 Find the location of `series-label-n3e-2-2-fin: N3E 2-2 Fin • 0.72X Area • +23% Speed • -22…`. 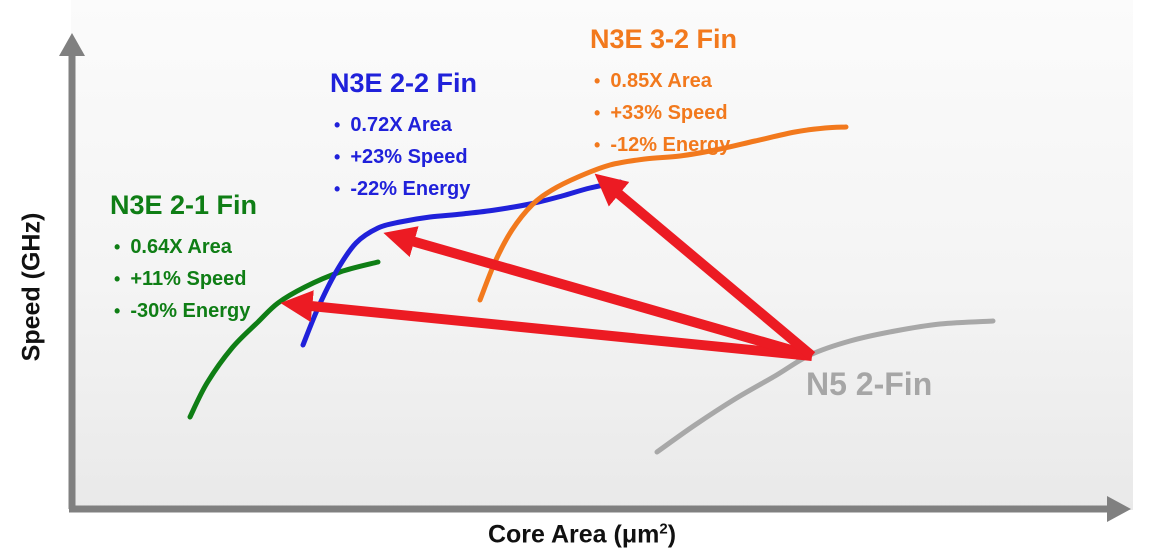

series-label-n3e-2-2-fin: N3E 2-2 Fin • 0.72X Area • +23% Speed • -22… is located at coordinates (403, 136).